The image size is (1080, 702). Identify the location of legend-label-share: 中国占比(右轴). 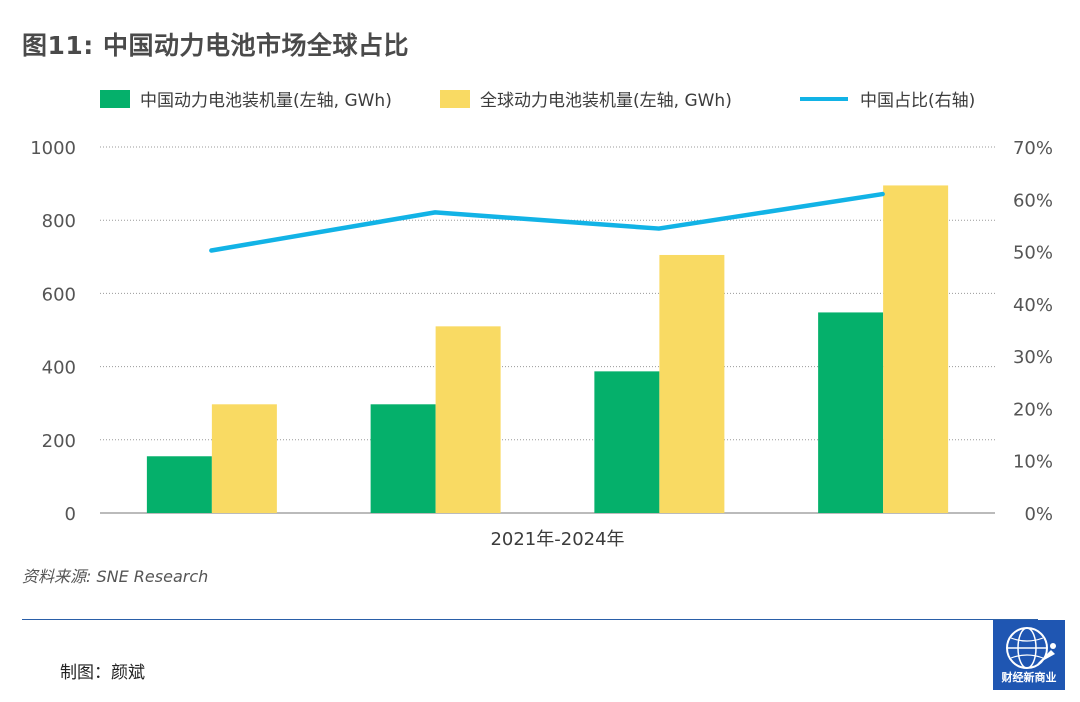
(918, 101).